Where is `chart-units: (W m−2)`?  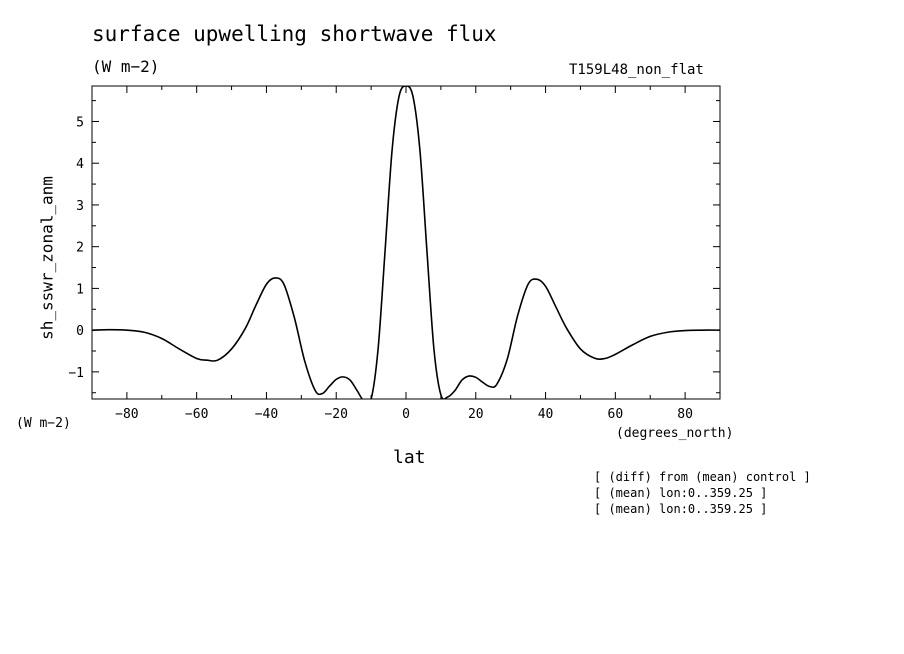 chart-units: (W m−2) is located at coordinates (126, 66).